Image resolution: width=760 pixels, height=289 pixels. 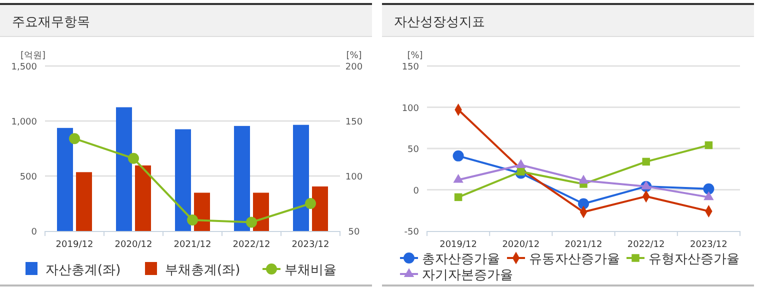 What do you see at coordinates (24, 123) in the screenshot?
I see `y-tick-label: 1,000` at bounding box center [24, 123].